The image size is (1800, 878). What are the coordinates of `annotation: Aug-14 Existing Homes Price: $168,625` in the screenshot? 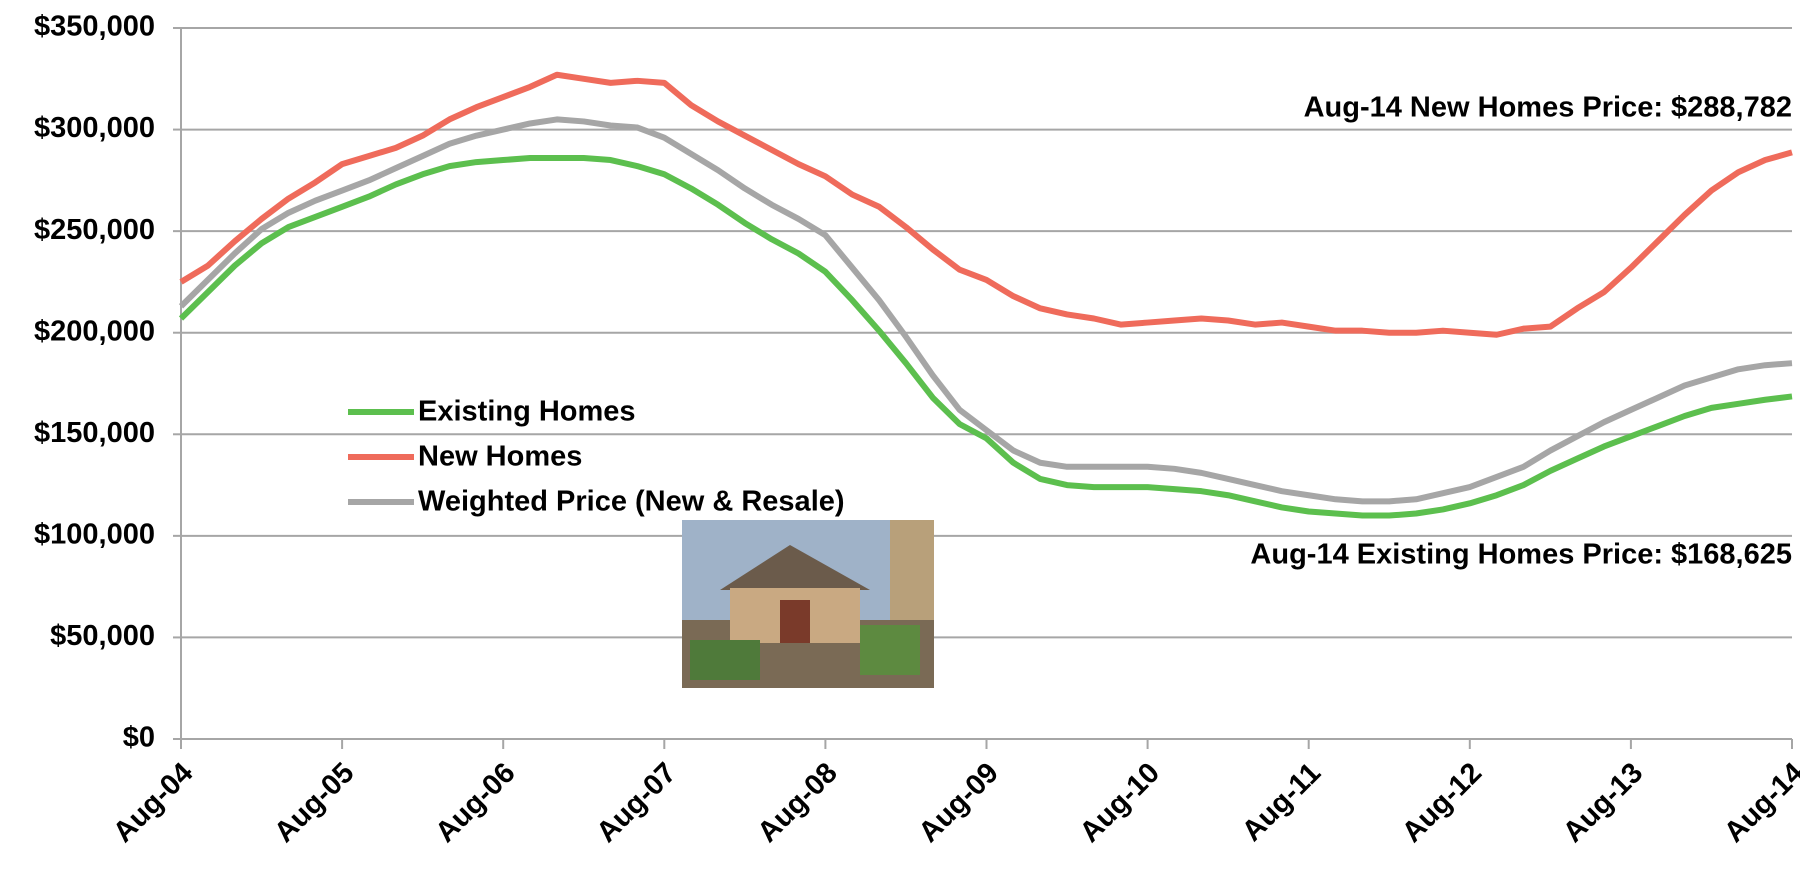 It's located at (1521, 555).